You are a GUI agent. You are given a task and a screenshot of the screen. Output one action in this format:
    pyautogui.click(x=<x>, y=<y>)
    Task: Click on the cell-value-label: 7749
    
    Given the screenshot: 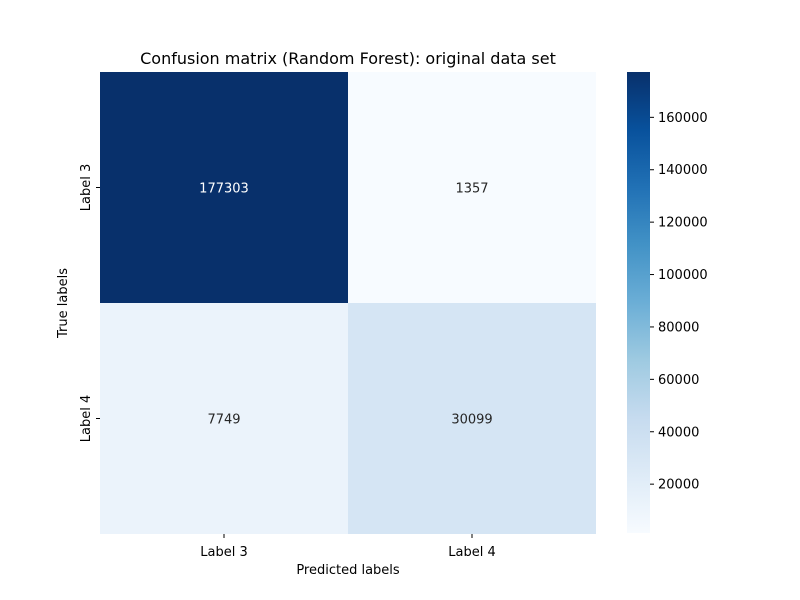 What is the action you would take?
    pyautogui.click(x=223, y=420)
    